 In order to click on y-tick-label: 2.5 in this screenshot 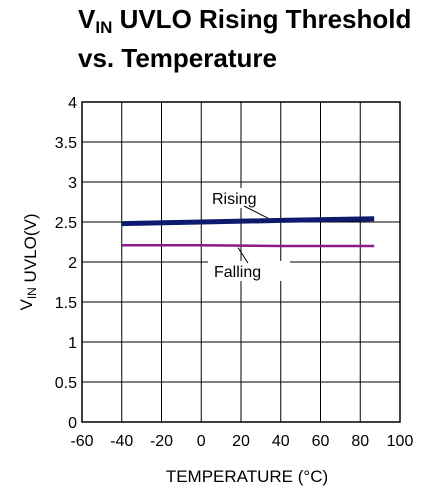, I will do `click(66, 223)`.